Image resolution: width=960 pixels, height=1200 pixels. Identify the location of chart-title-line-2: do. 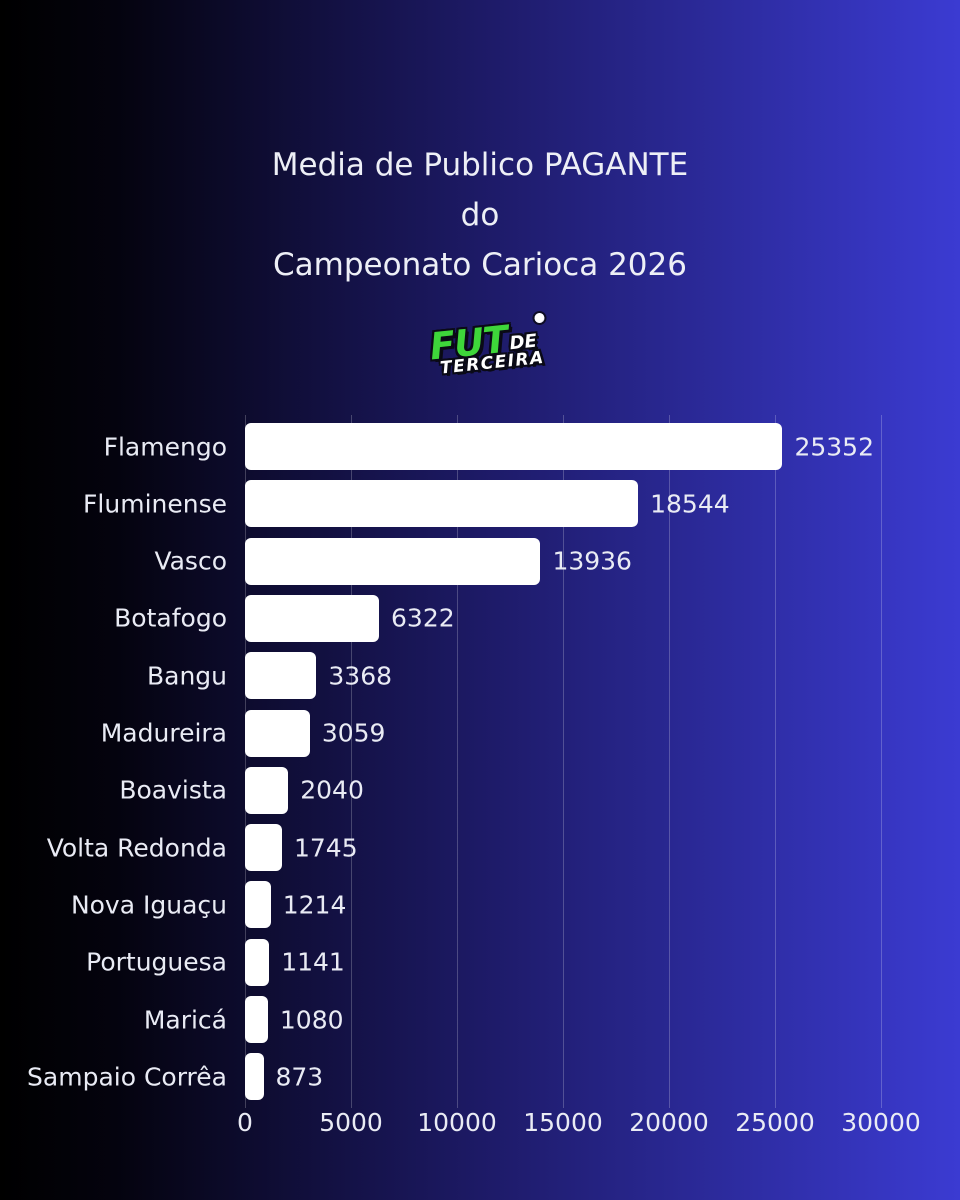
(480, 215).